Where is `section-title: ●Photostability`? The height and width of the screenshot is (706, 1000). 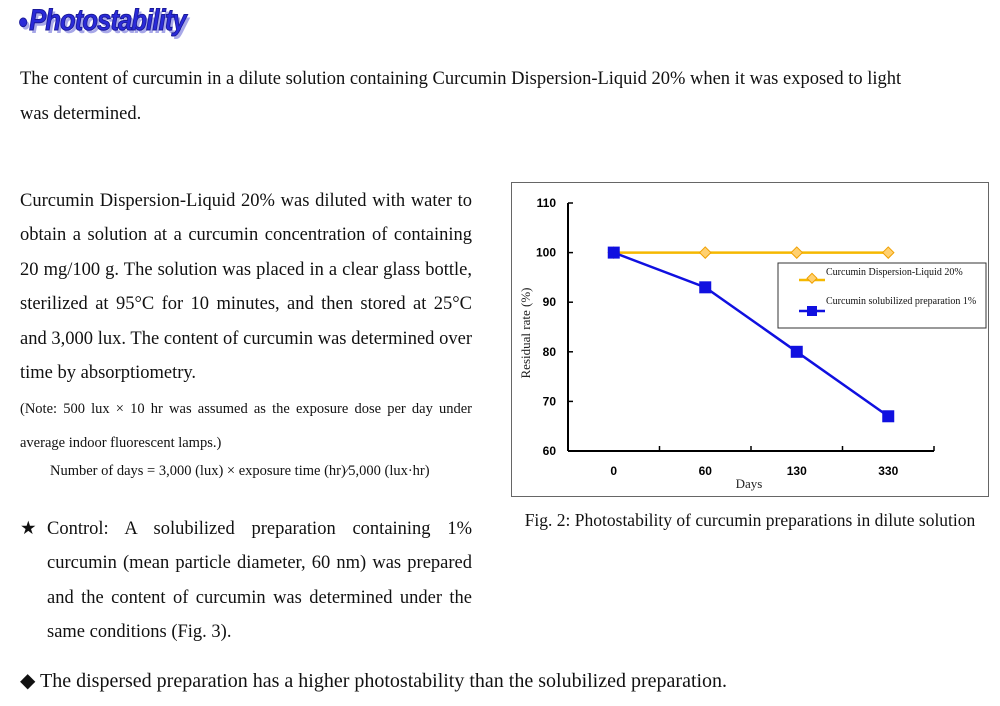 section-title: ●Photostability is located at coordinates (103, 21).